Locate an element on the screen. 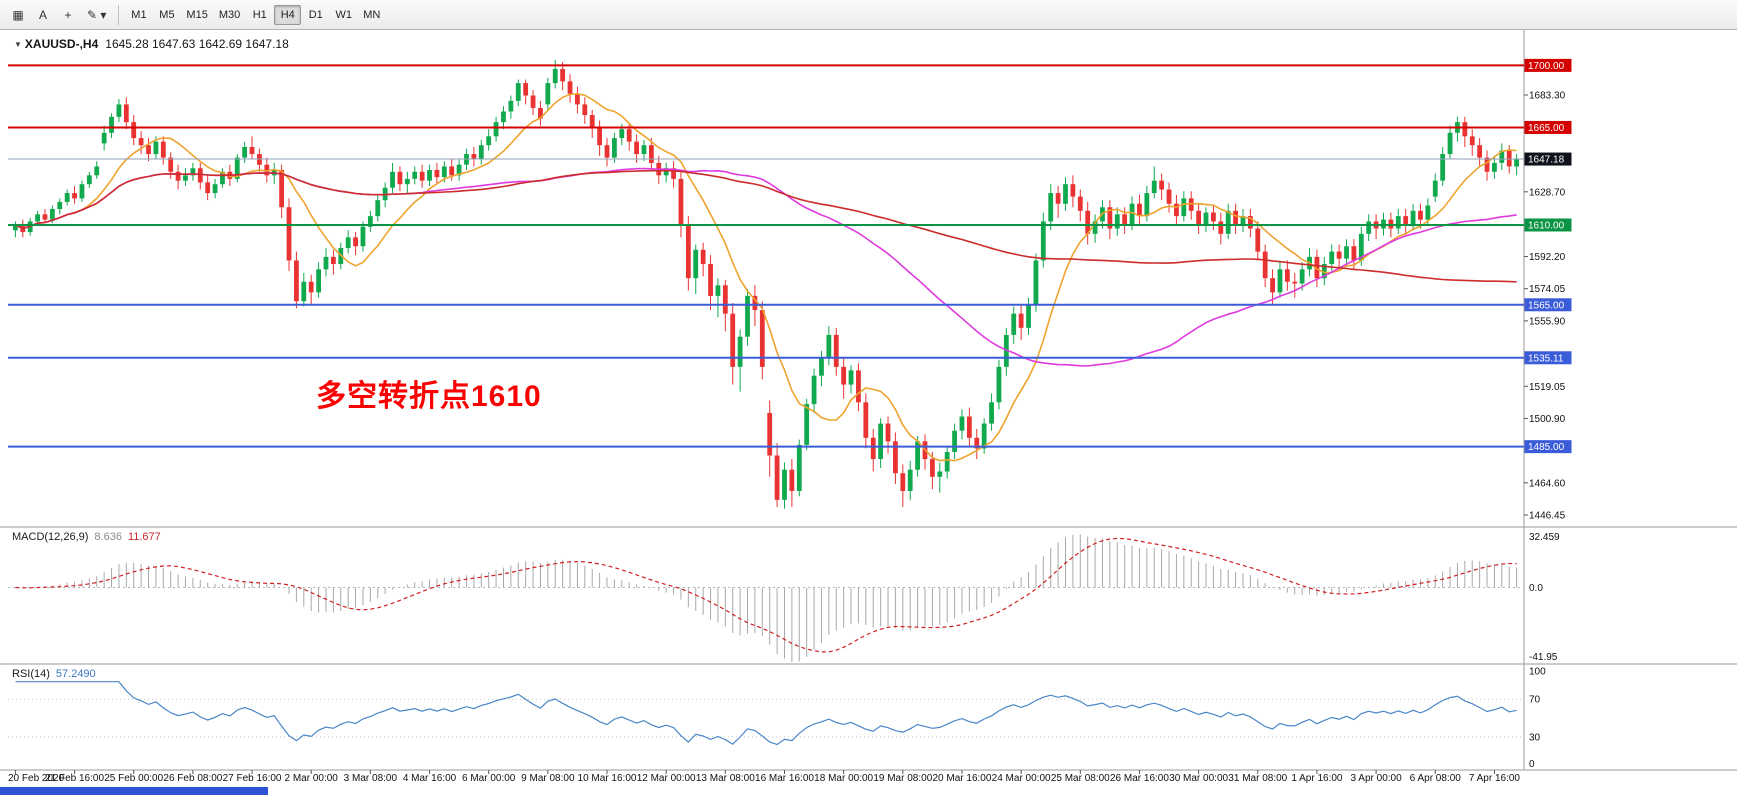 This screenshot has height=795, width=1737. price-tick-label: 1574.05 is located at coordinates (1547, 289).